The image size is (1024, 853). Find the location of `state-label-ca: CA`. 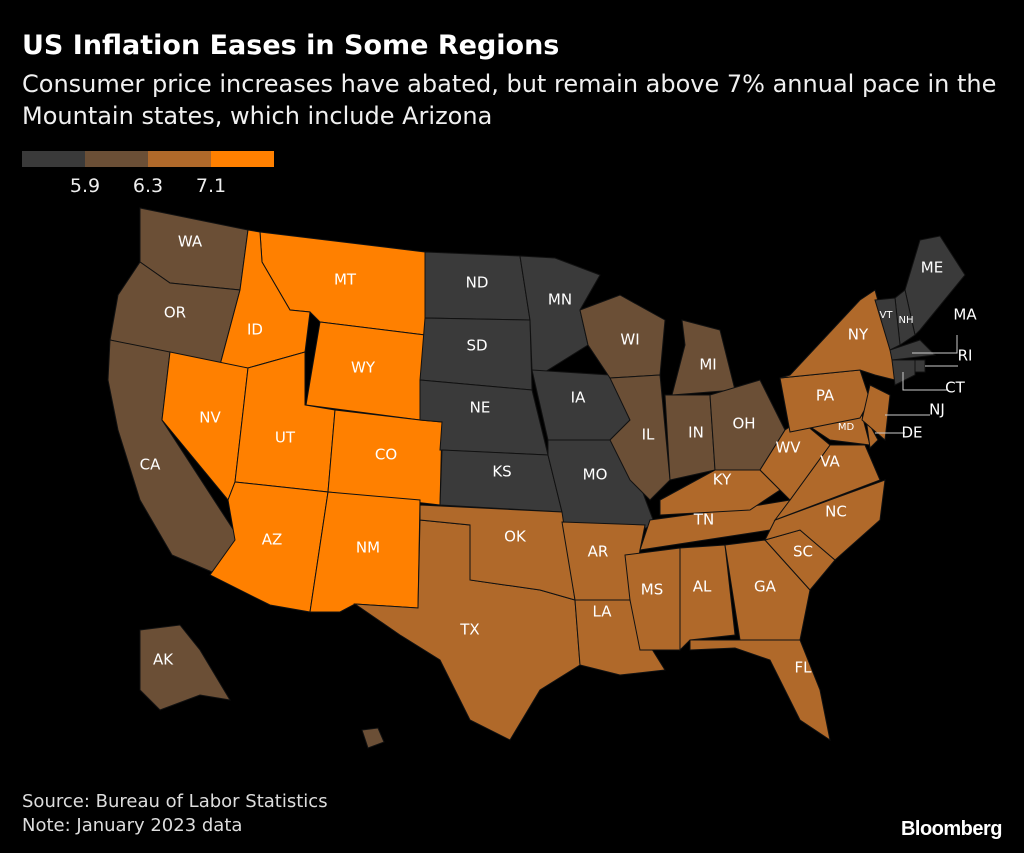

state-label-ca: CA is located at coordinates (150, 465).